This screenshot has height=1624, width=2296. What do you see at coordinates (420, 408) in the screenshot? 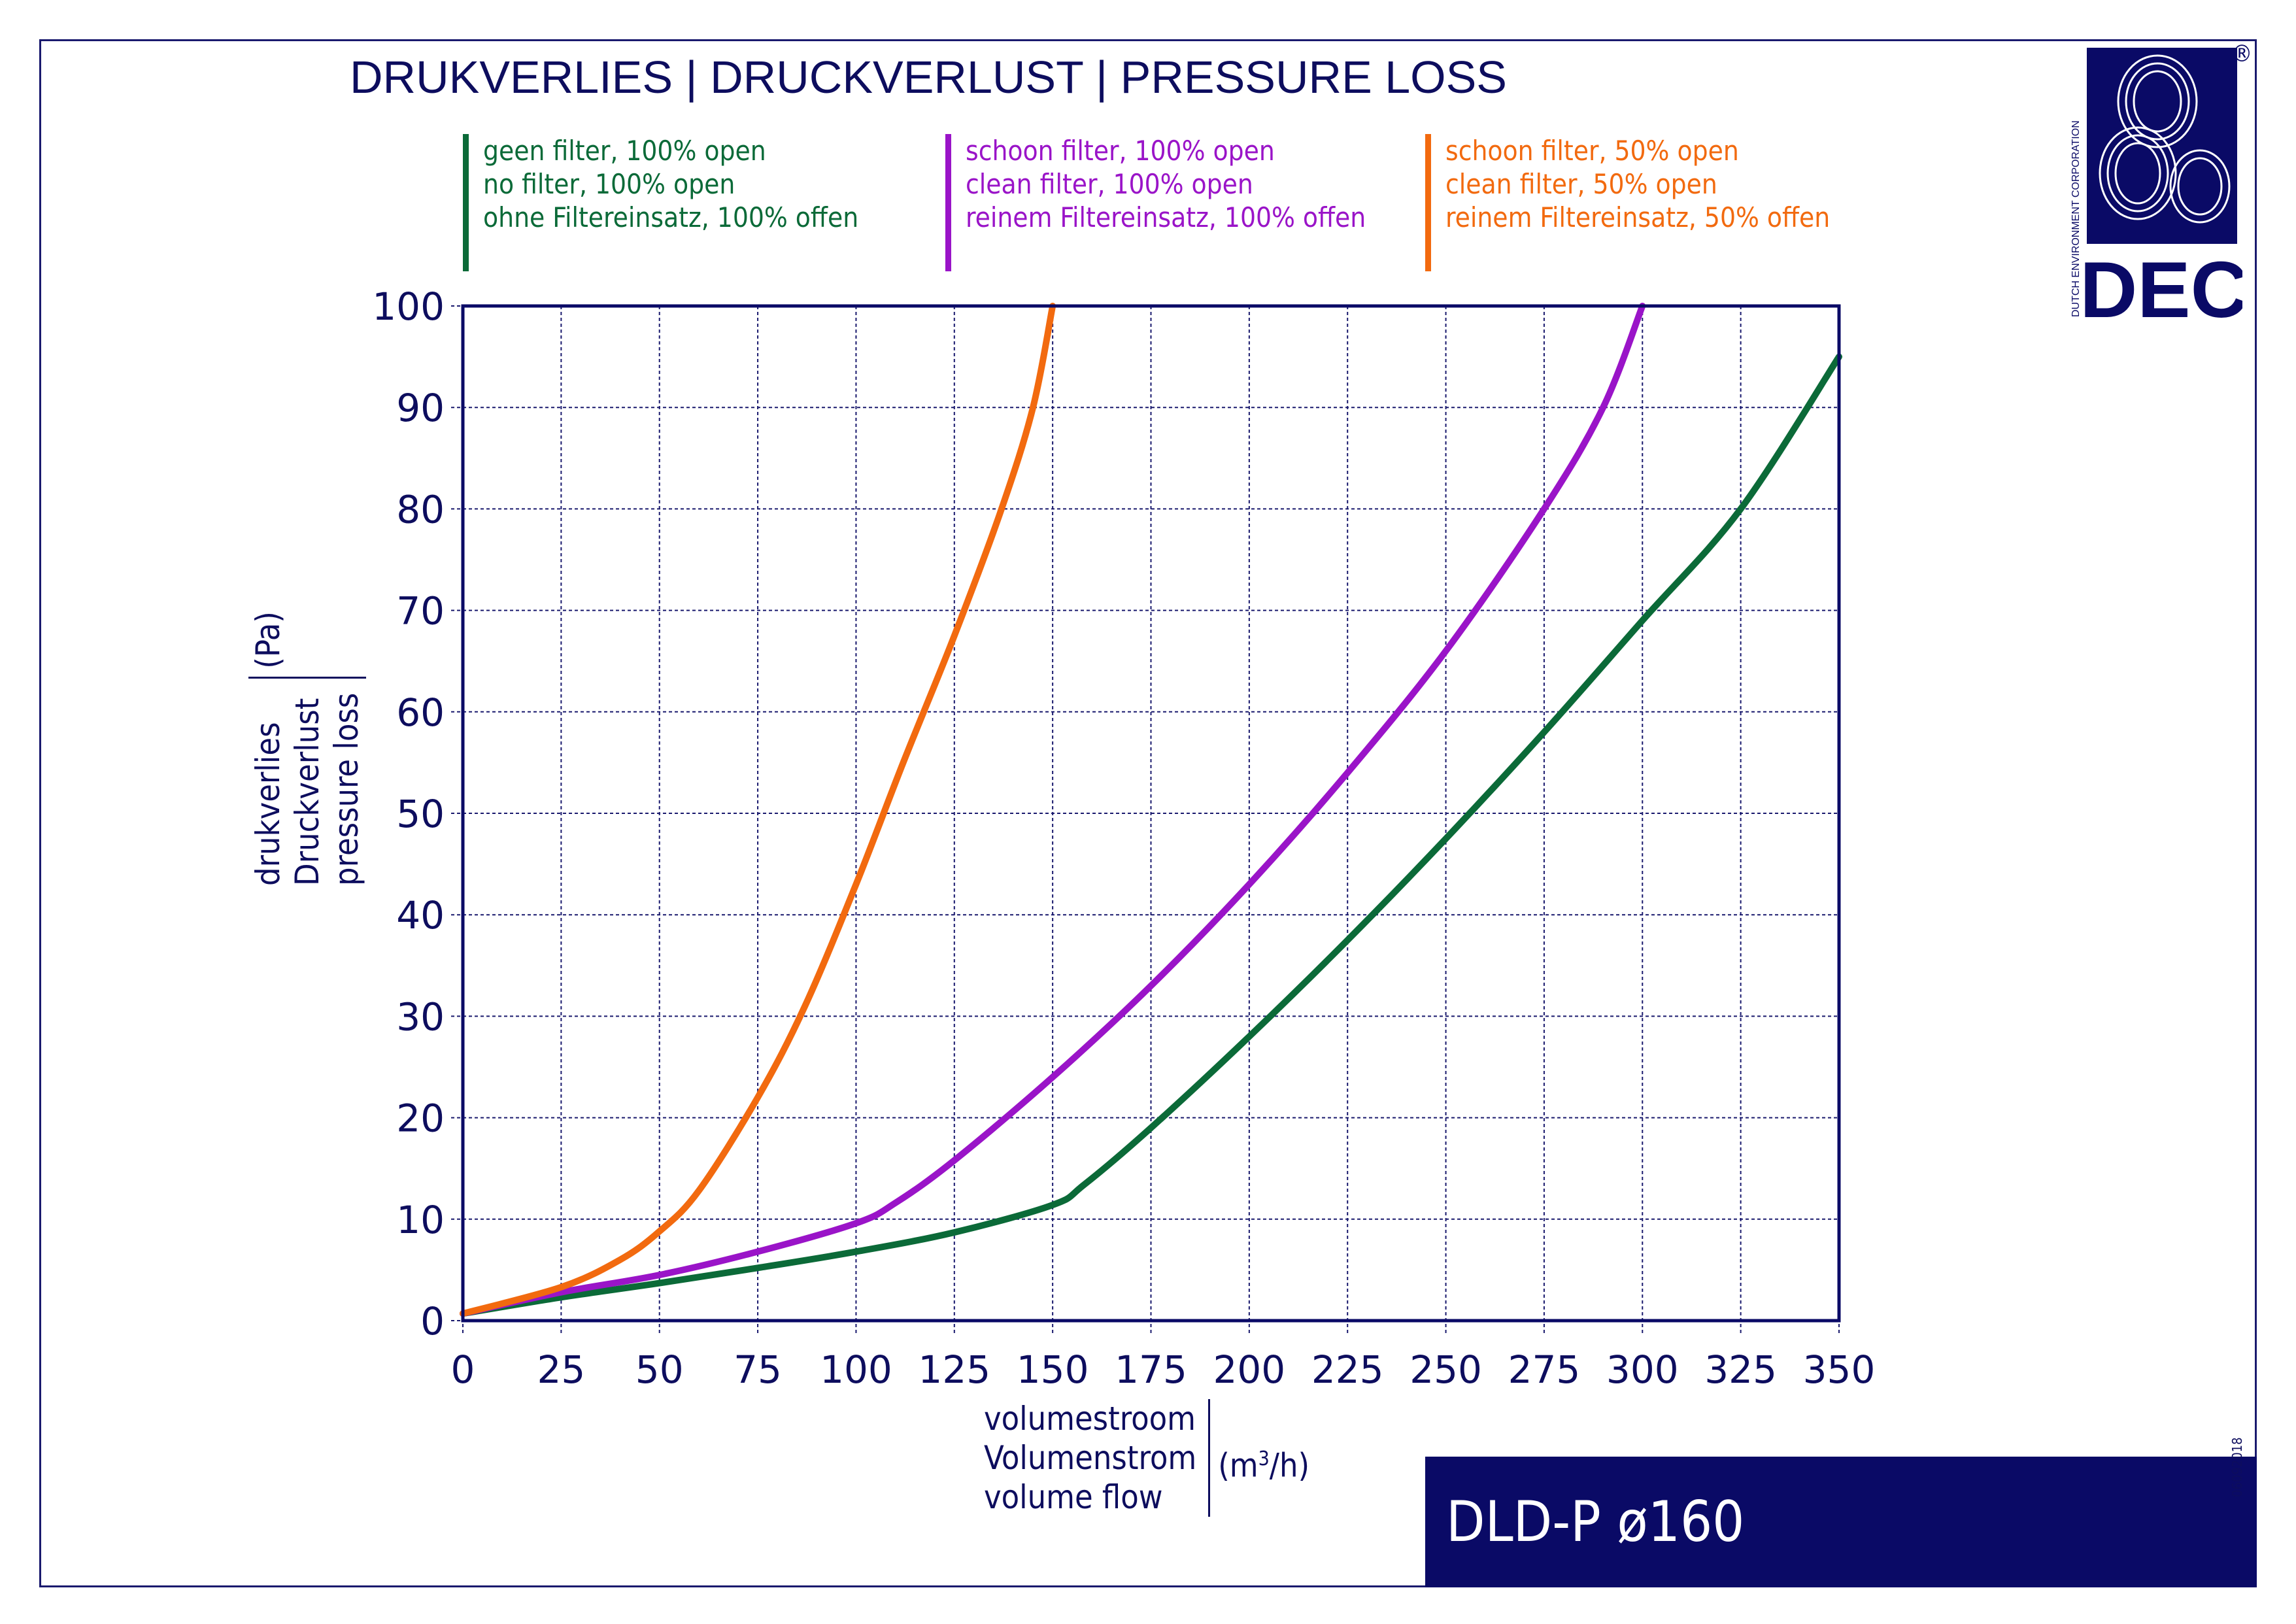
I see `y-tick-label: 90` at bounding box center [420, 408].